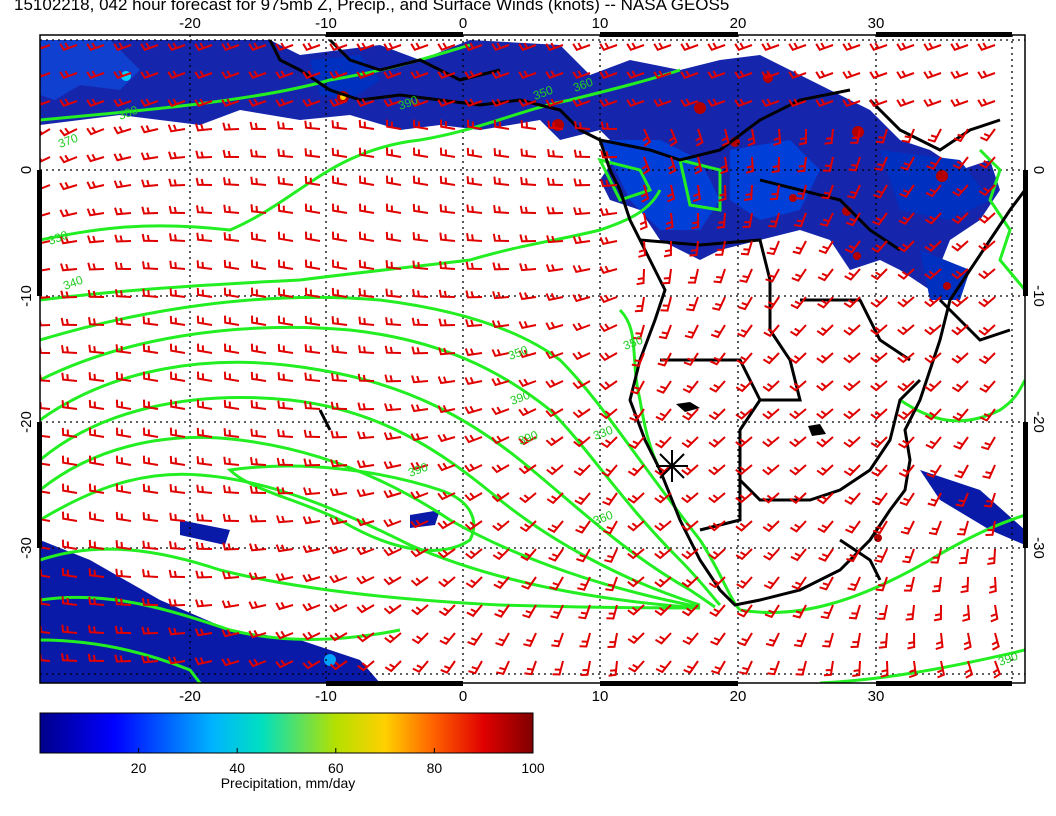  What do you see at coordinates (531, 696) in the screenshot?
I see `lon-tick-labels-bottom: -20 -10 0 10 20 30` at bounding box center [531, 696].